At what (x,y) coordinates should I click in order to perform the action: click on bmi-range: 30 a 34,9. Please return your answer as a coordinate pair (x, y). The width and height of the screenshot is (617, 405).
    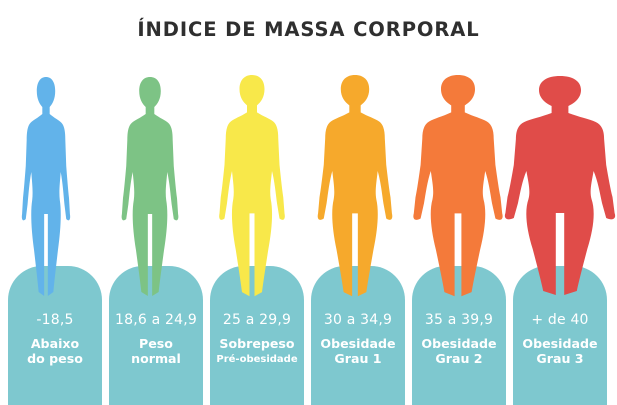
    Looking at the image, I should click on (358, 320).